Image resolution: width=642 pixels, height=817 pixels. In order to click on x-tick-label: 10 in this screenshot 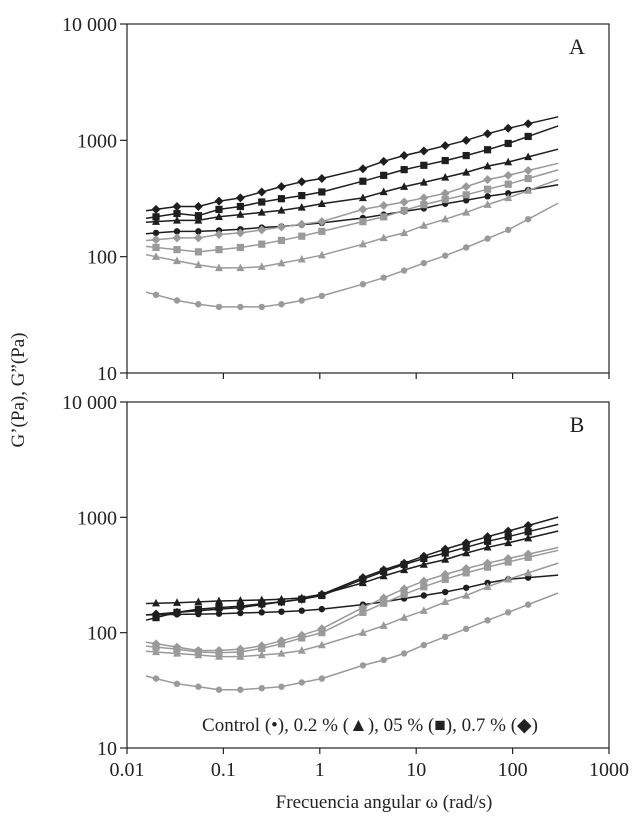, I will do `click(416, 770)`.